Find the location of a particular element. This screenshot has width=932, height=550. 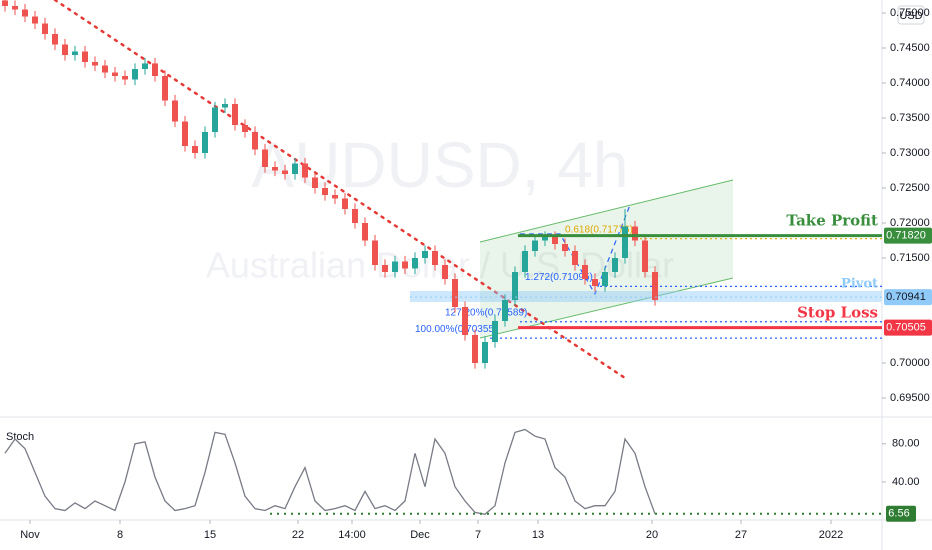

y-tick-label: 0.69500 is located at coordinates (910, 398).